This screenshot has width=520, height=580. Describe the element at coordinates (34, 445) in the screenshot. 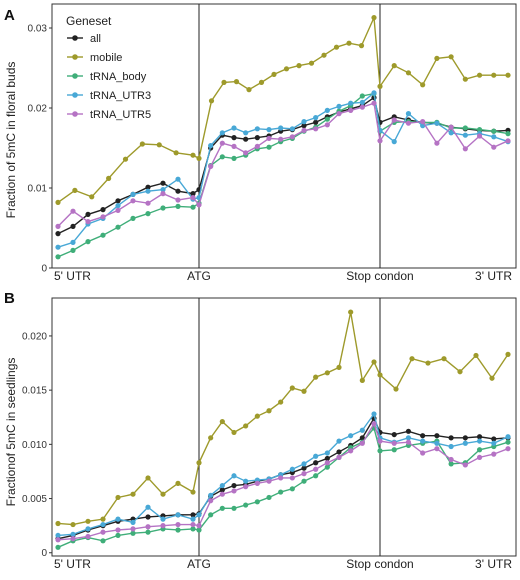

I see `y-tick-label: 0.010` at that location.